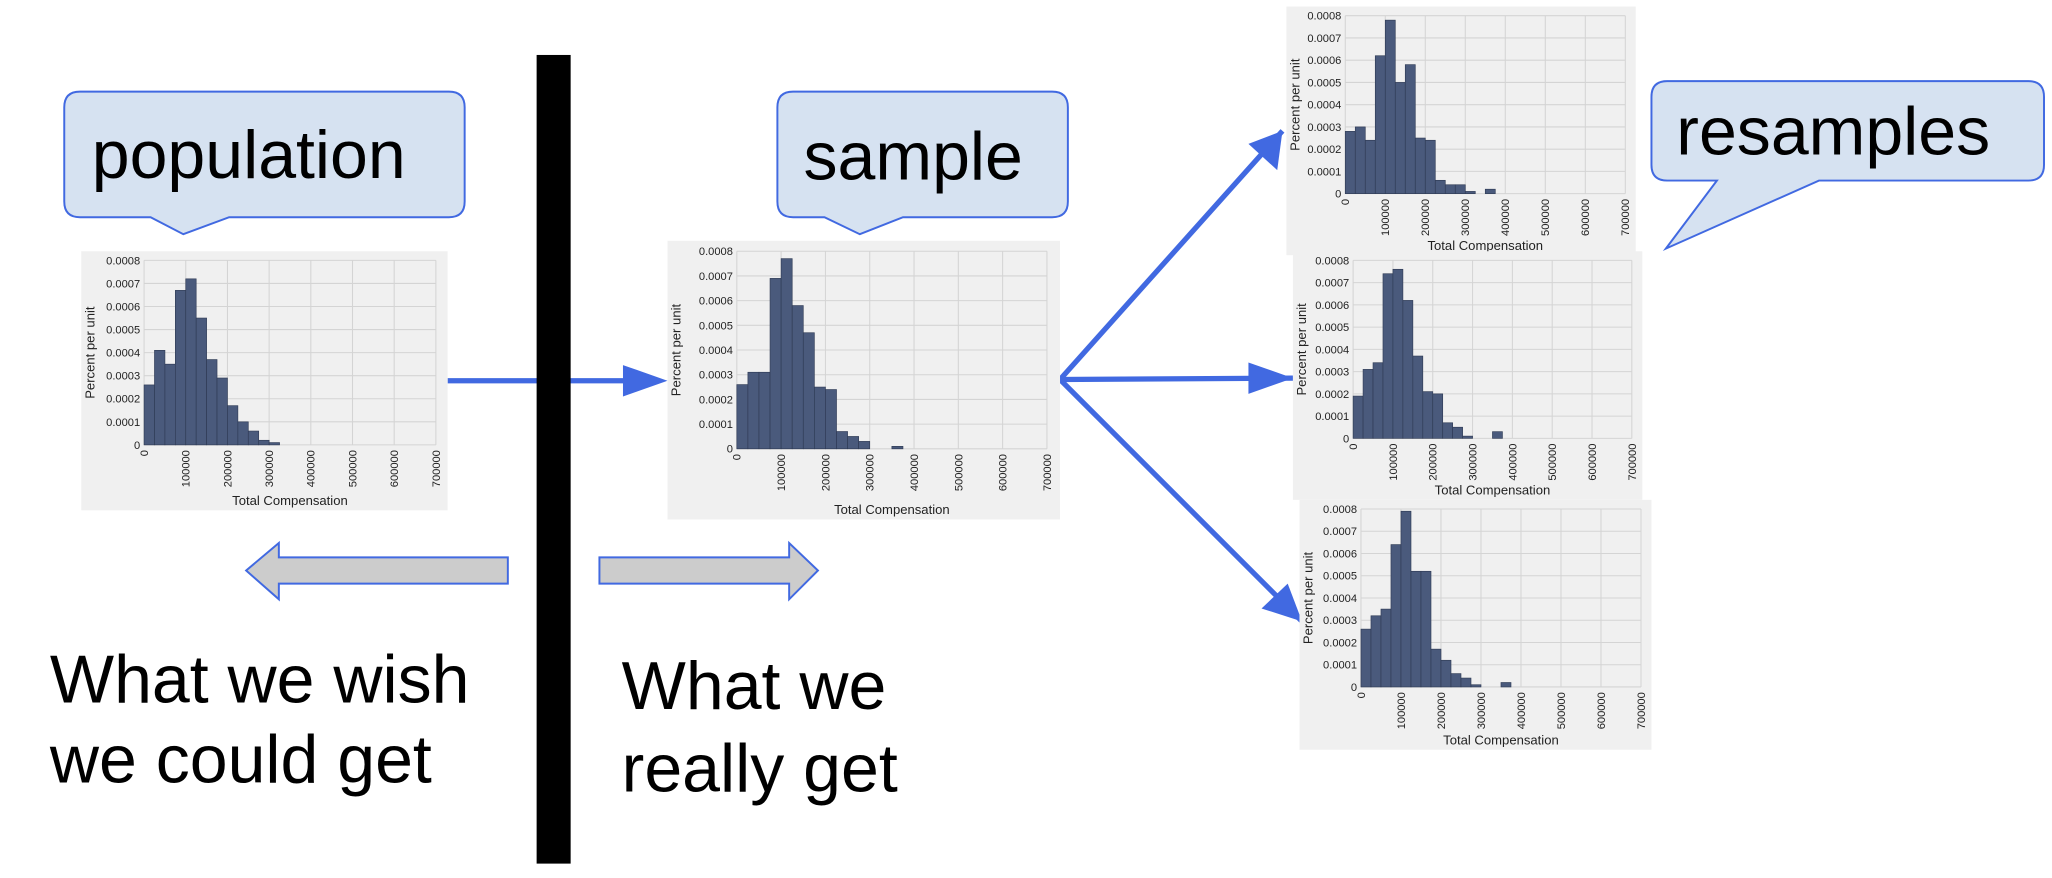  What do you see at coordinates (760, 769) in the screenshot?
I see `really-line: really get` at bounding box center [760, 769].